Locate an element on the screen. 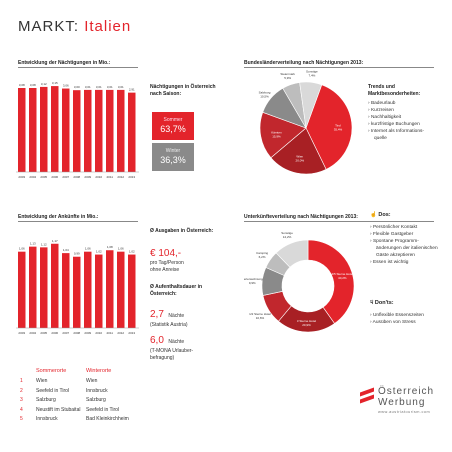 This screenshot has width=452, height=452. dos-item: › Flexible Gastgeber is located at coordinates (392, 234).